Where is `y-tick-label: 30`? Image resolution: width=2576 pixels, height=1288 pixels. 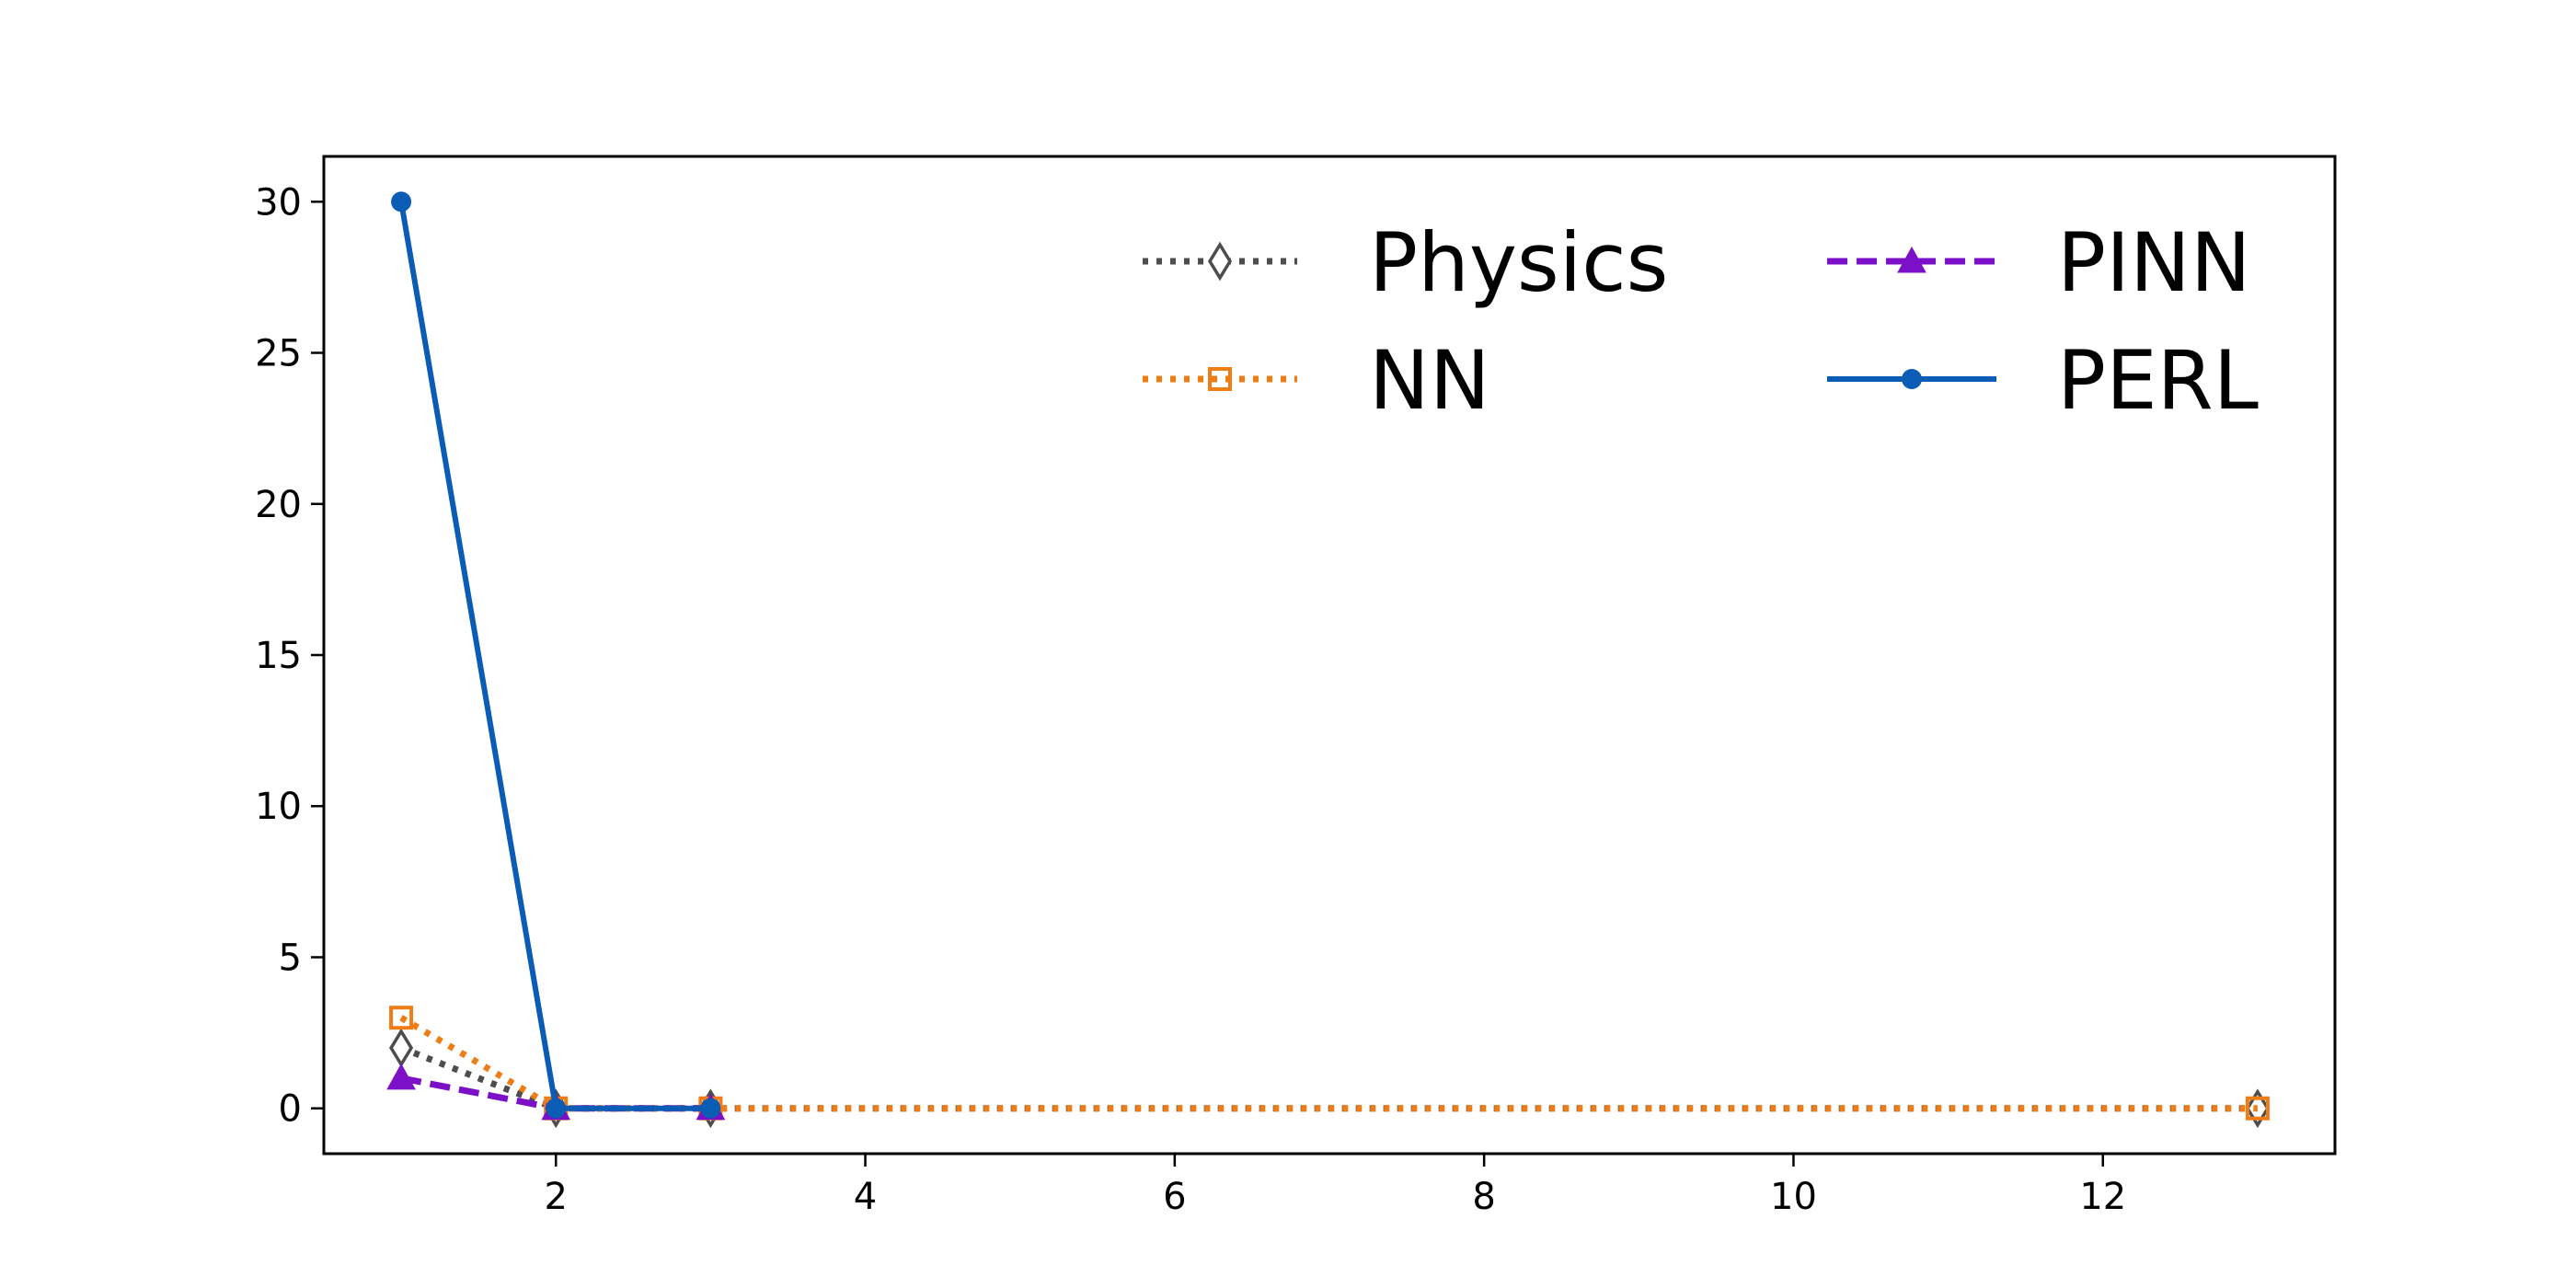
y-tick-label: 30 is located at coordinates (278, 202).